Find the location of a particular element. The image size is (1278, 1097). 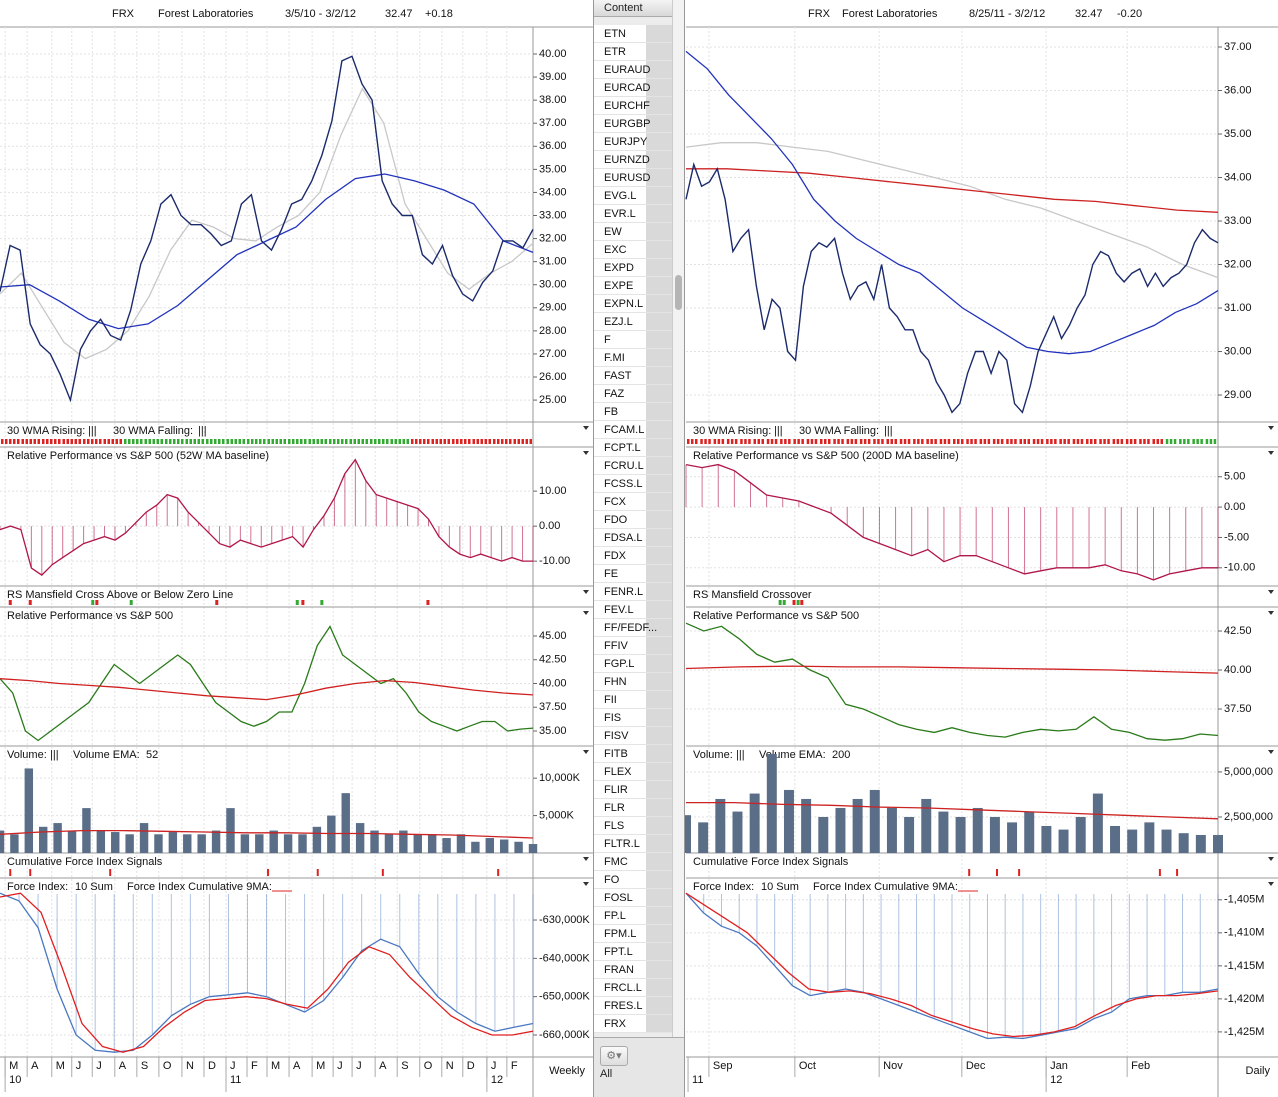

list-item: FDX is located at coordinates (633, 556).